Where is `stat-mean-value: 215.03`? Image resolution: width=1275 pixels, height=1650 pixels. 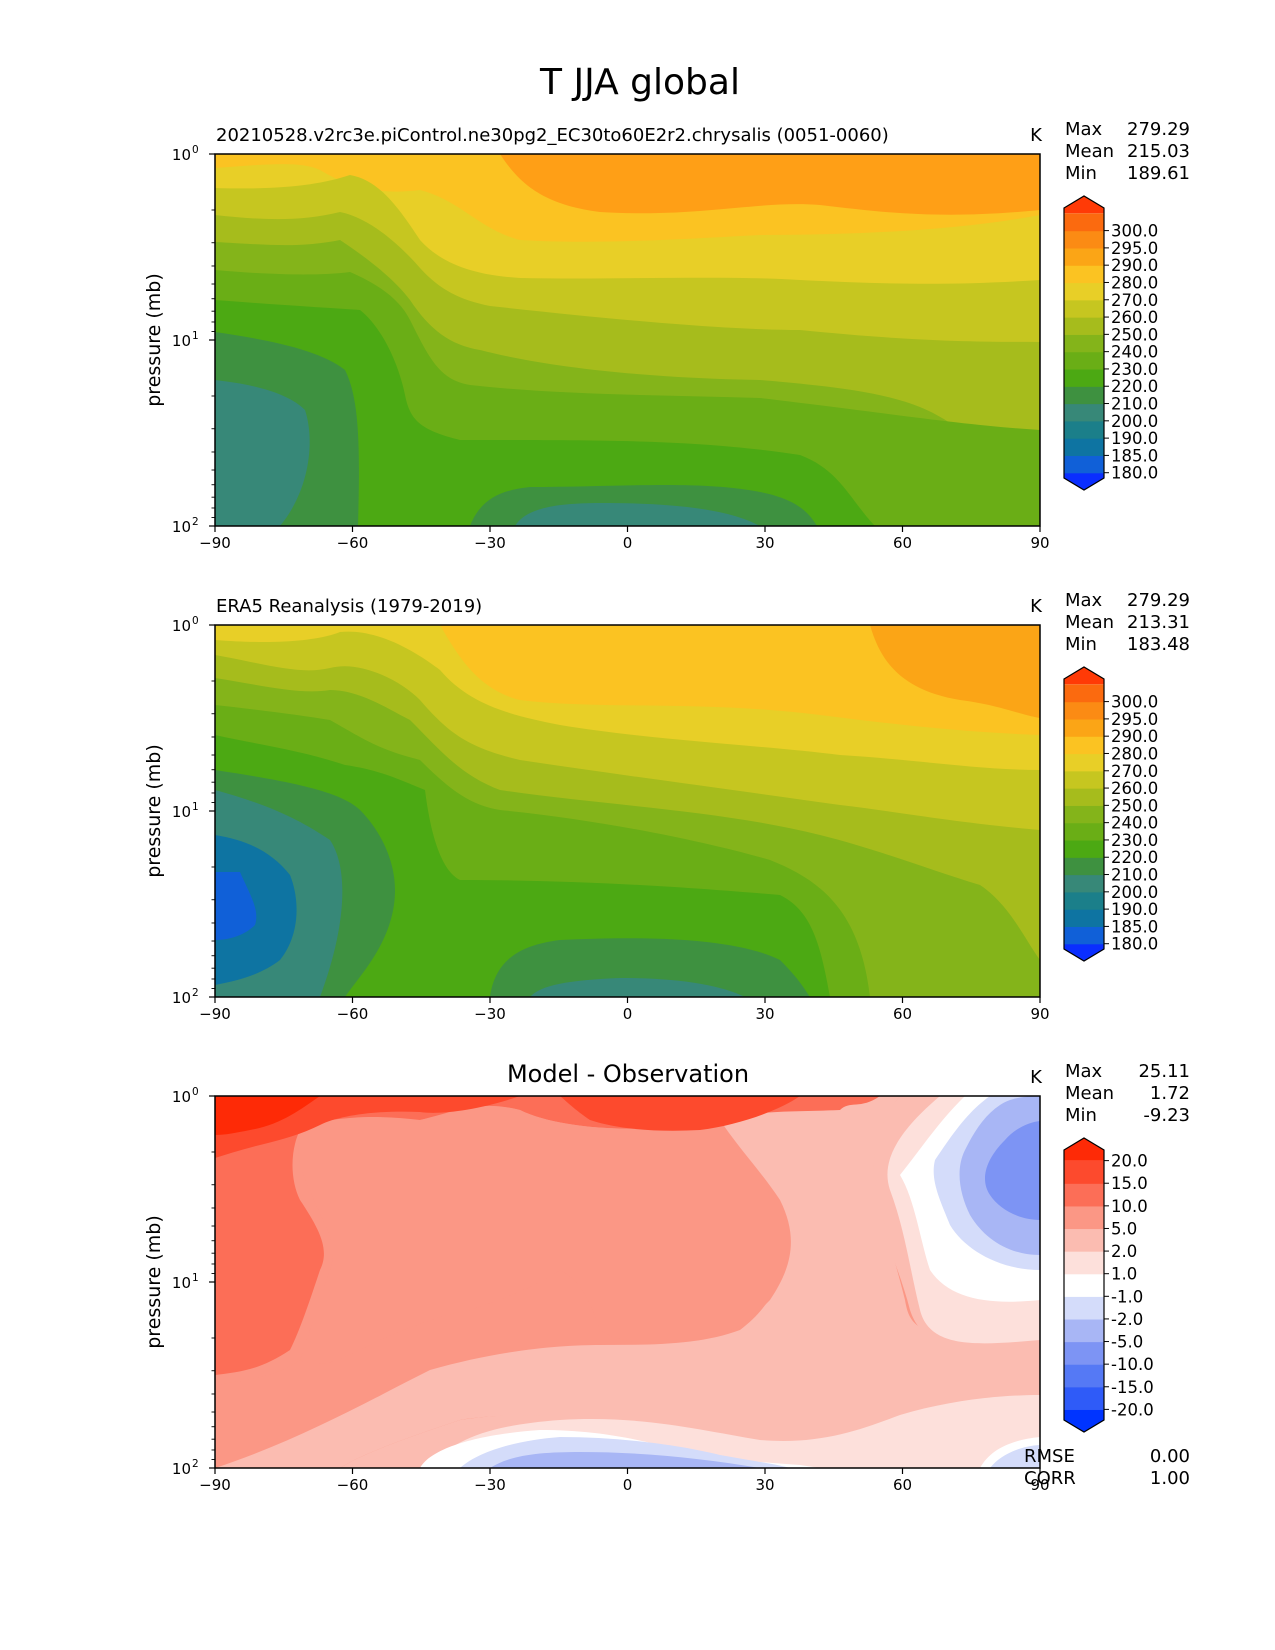
stat-mean-value: 215.03 is located at coordinates (1158, 151).